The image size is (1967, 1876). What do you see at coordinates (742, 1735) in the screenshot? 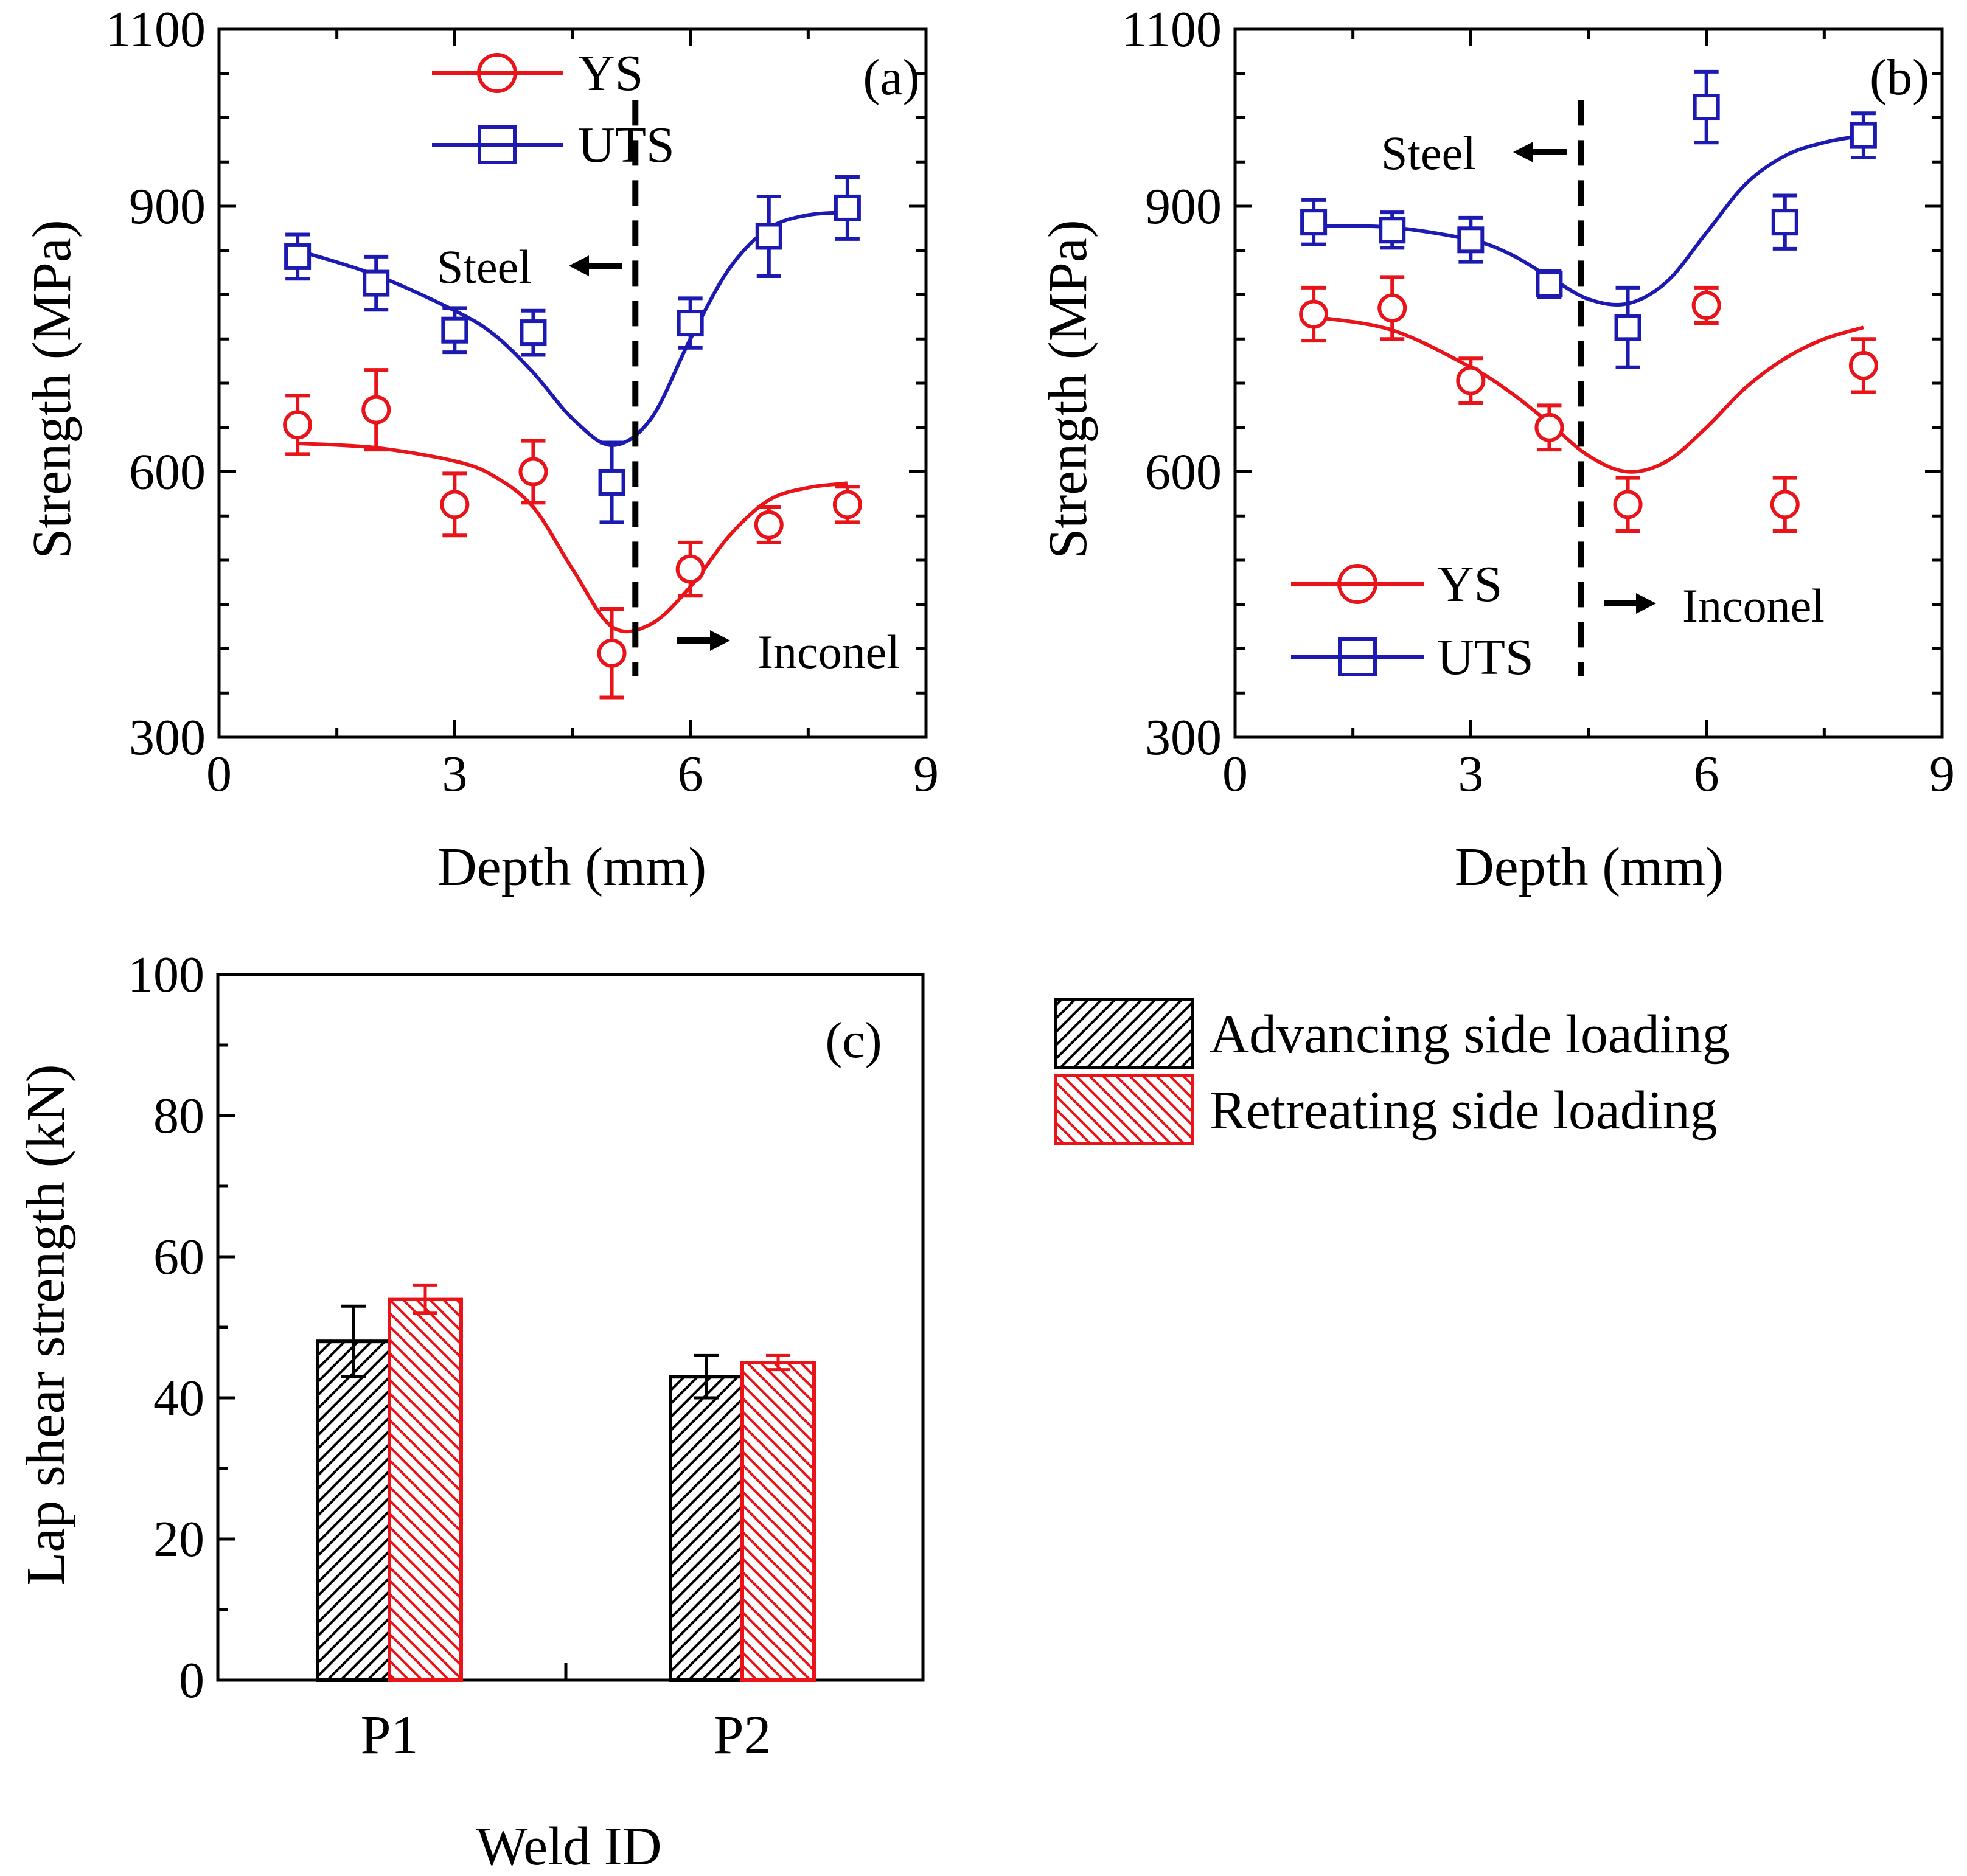
I see `panel-c-x-tick-label: P2` at bounding box center [742, 1735].